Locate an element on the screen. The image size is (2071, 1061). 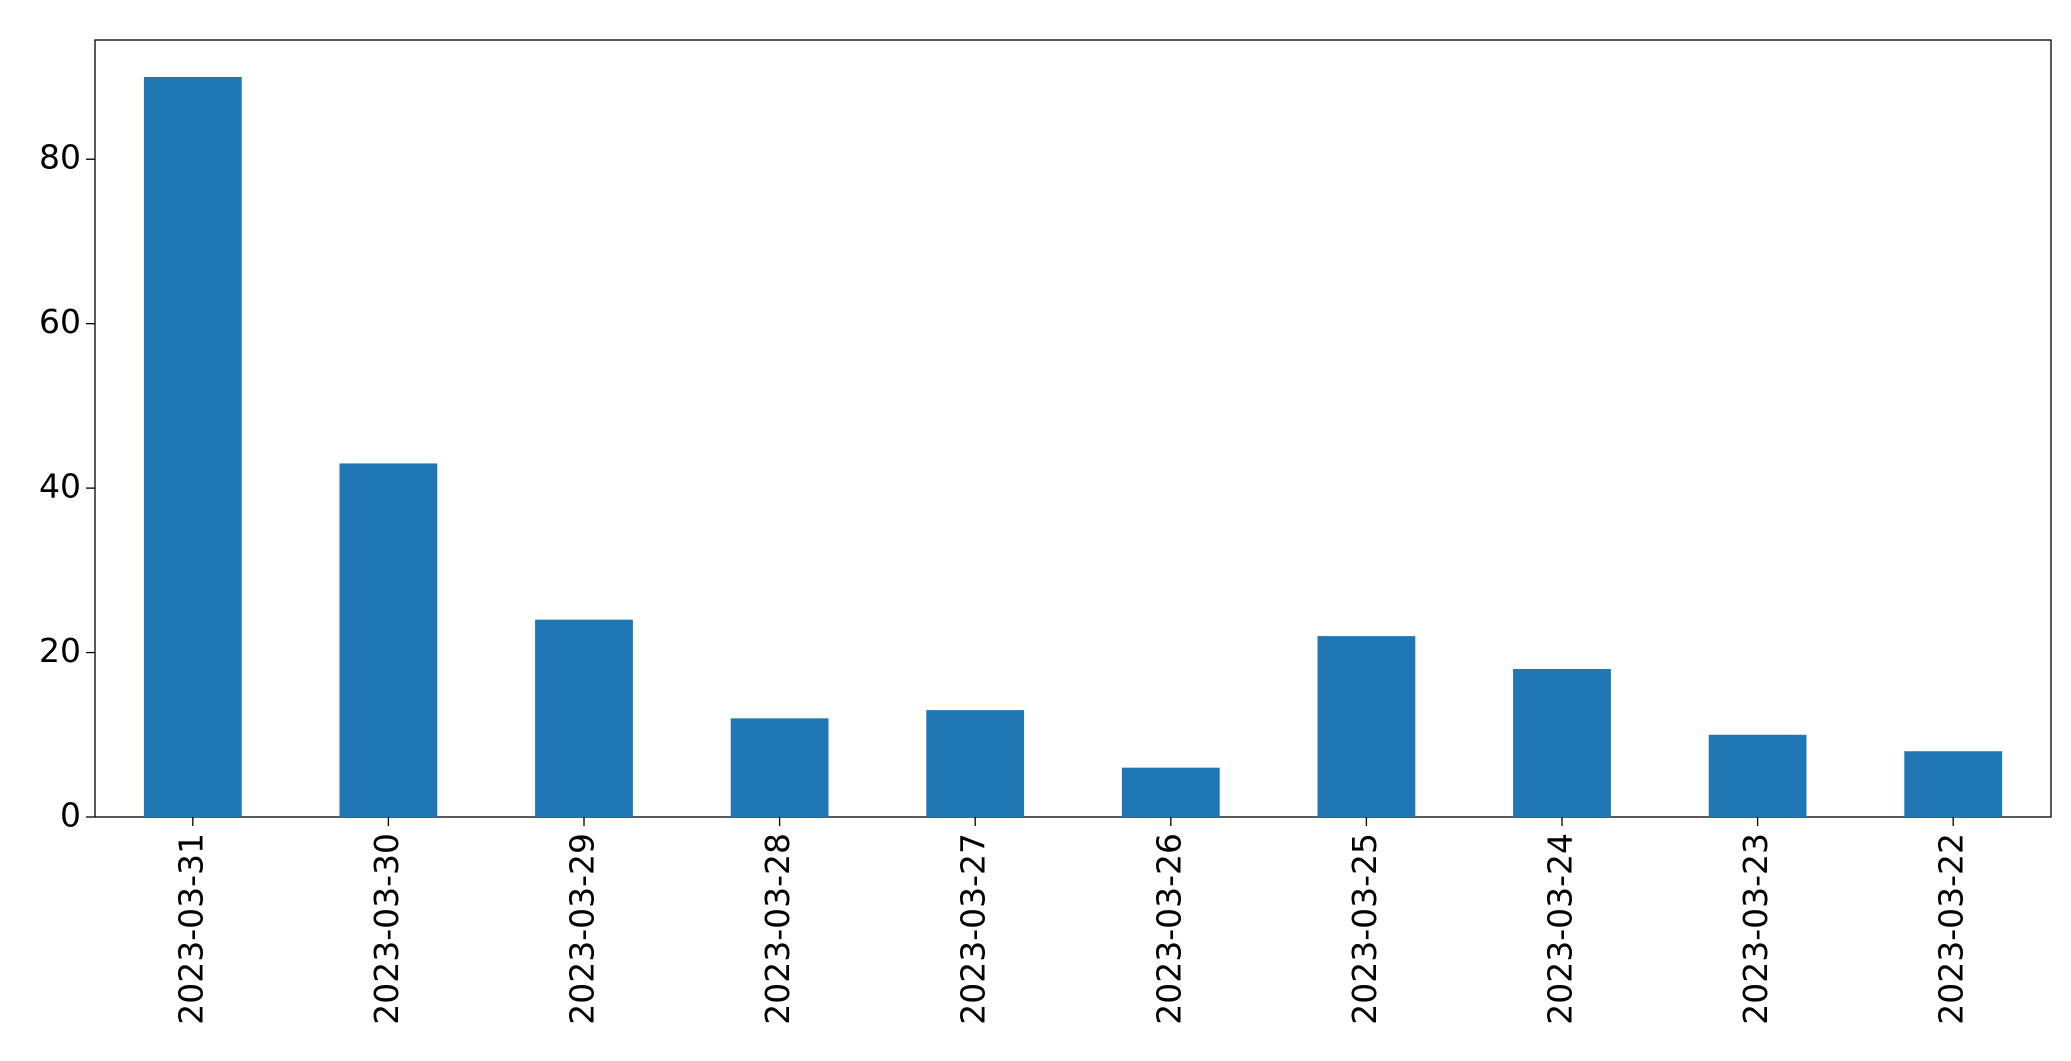
y-tick-label: 80 is located at coordinates (60, 157).